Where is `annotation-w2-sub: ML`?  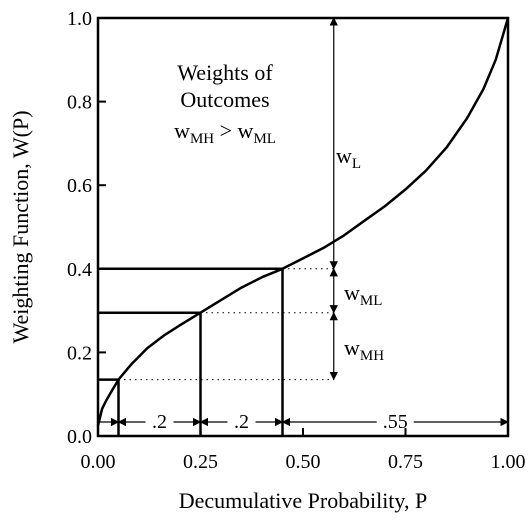 annotation-w2-sub: ML is located at coordinates (264, 139).